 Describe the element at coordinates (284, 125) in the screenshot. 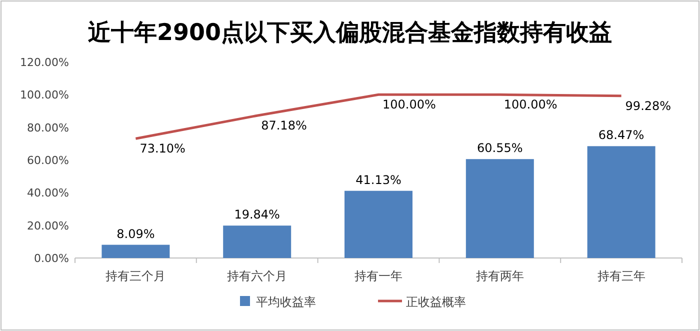

I see `data-label: 87.18%` at that location.